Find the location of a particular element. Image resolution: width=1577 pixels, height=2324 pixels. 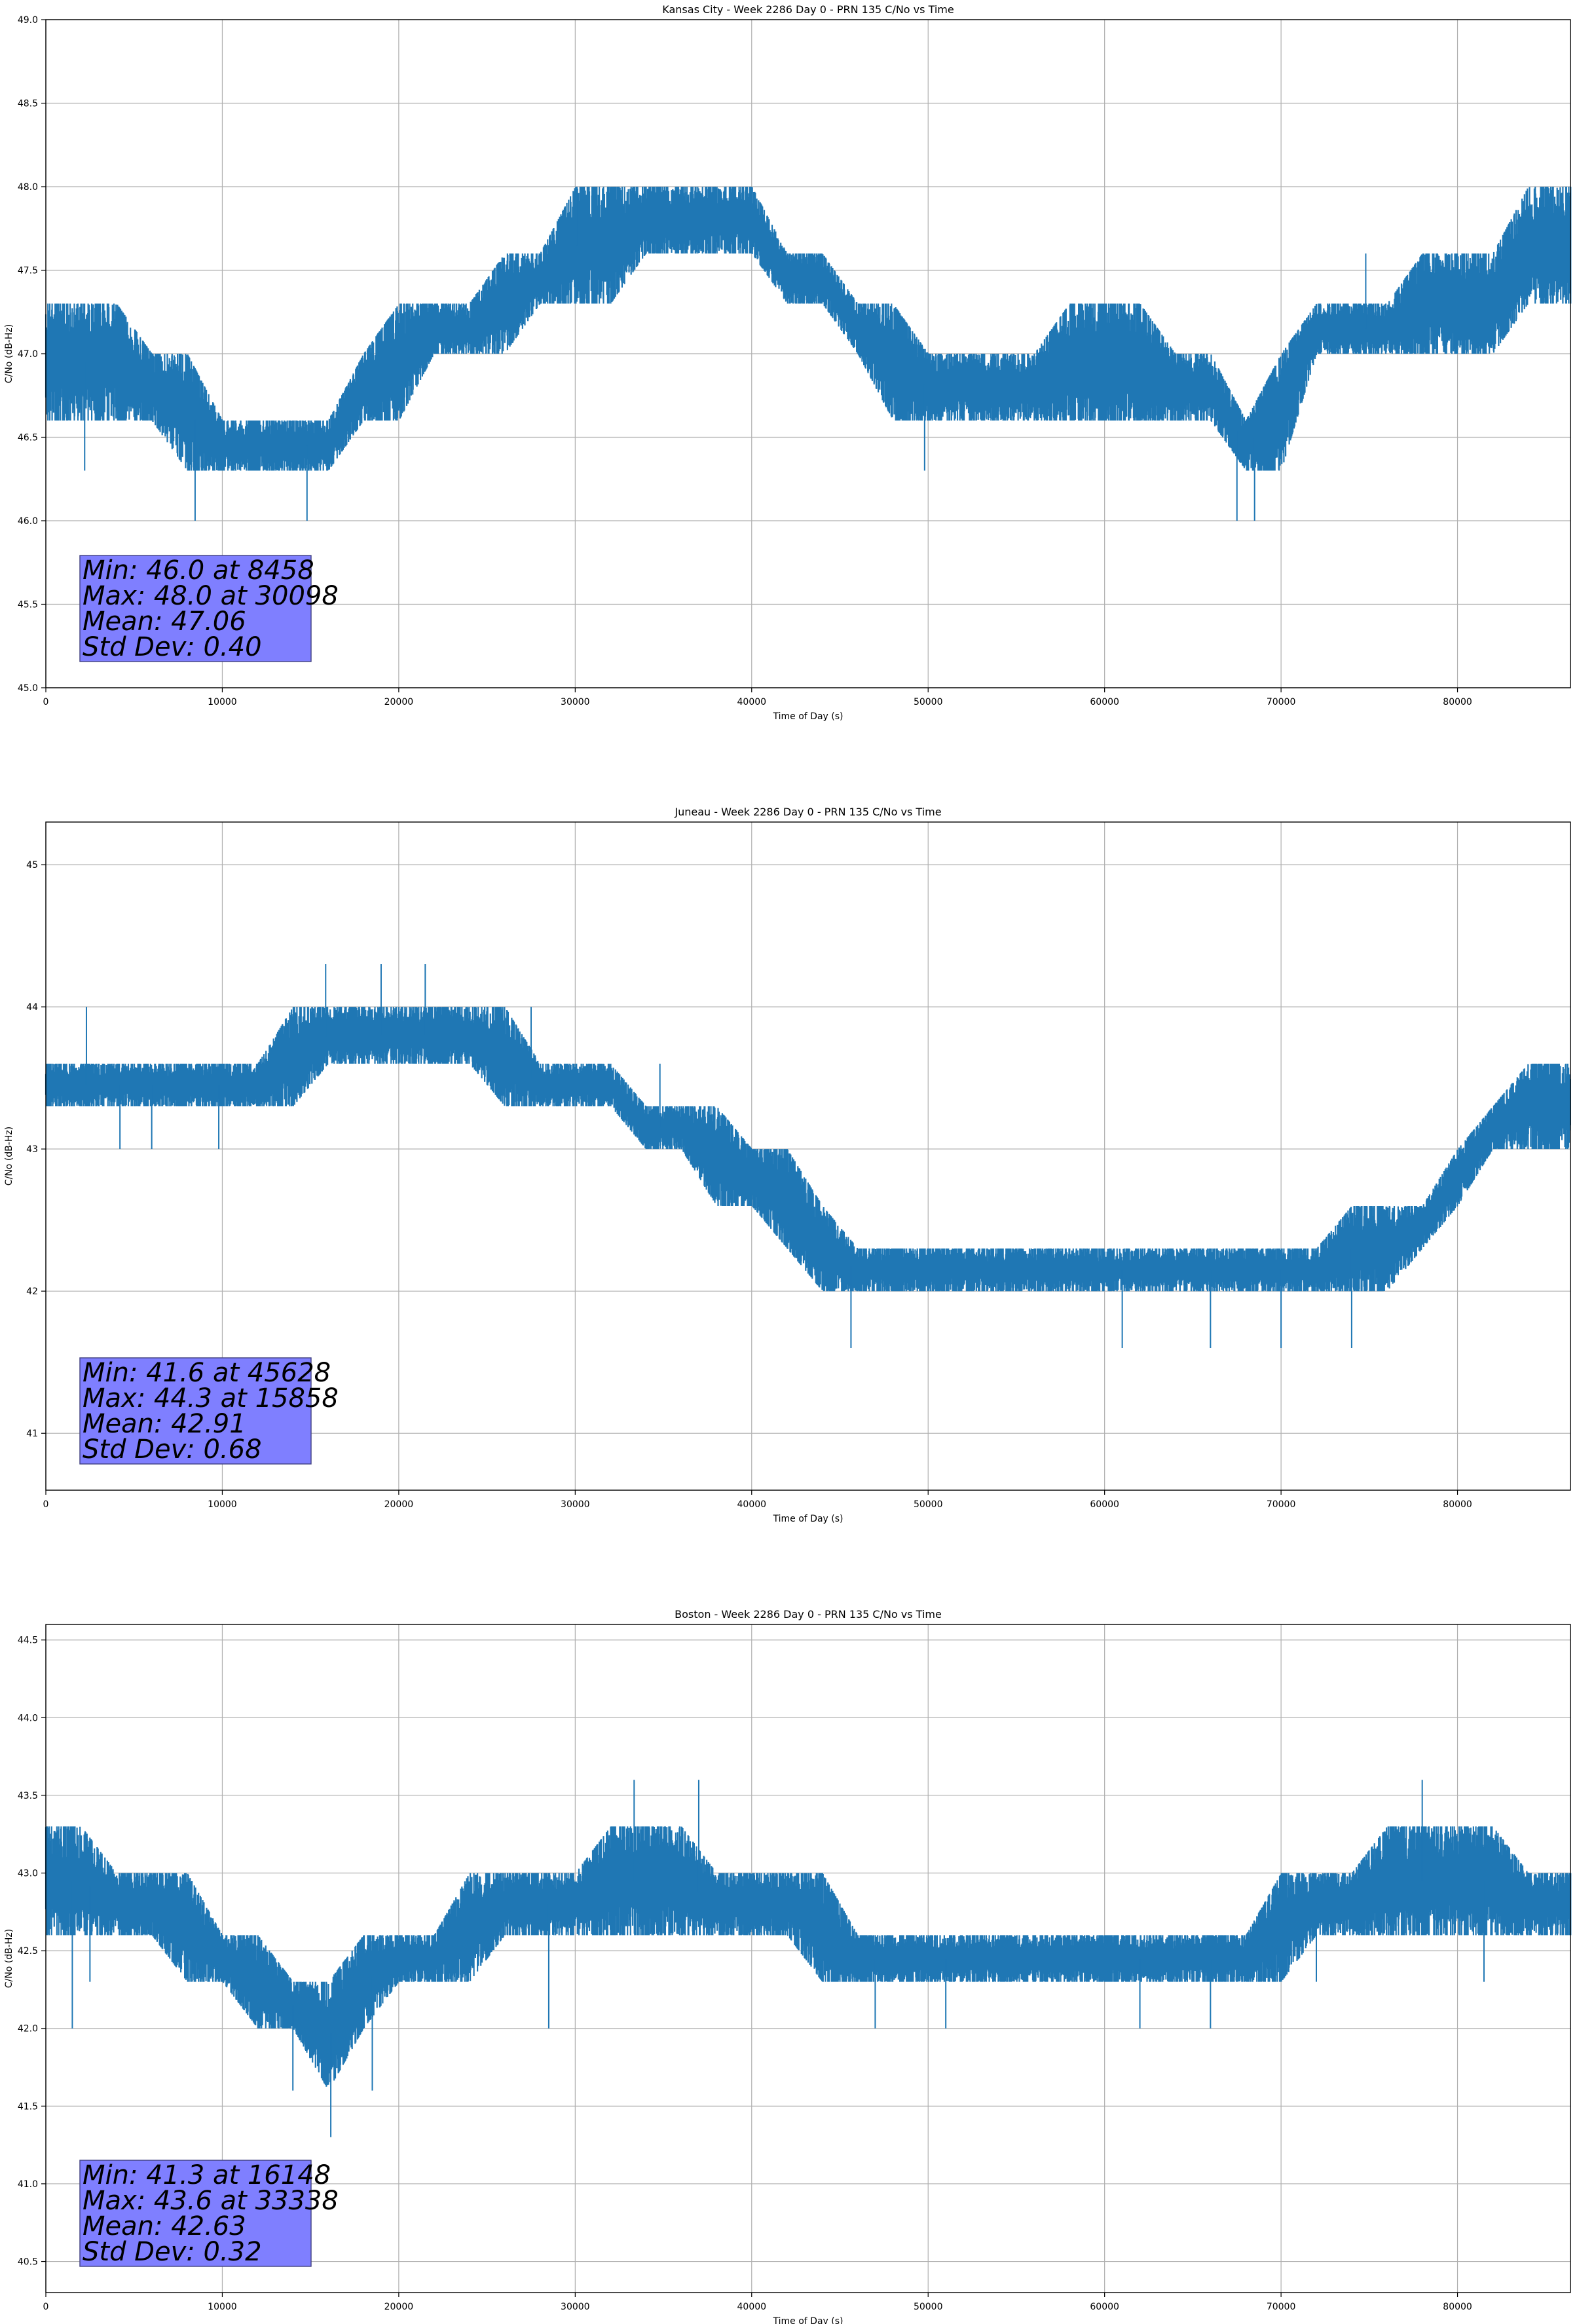

stats-line: Mean: 42.63 is located at coordinates (164, 2226).